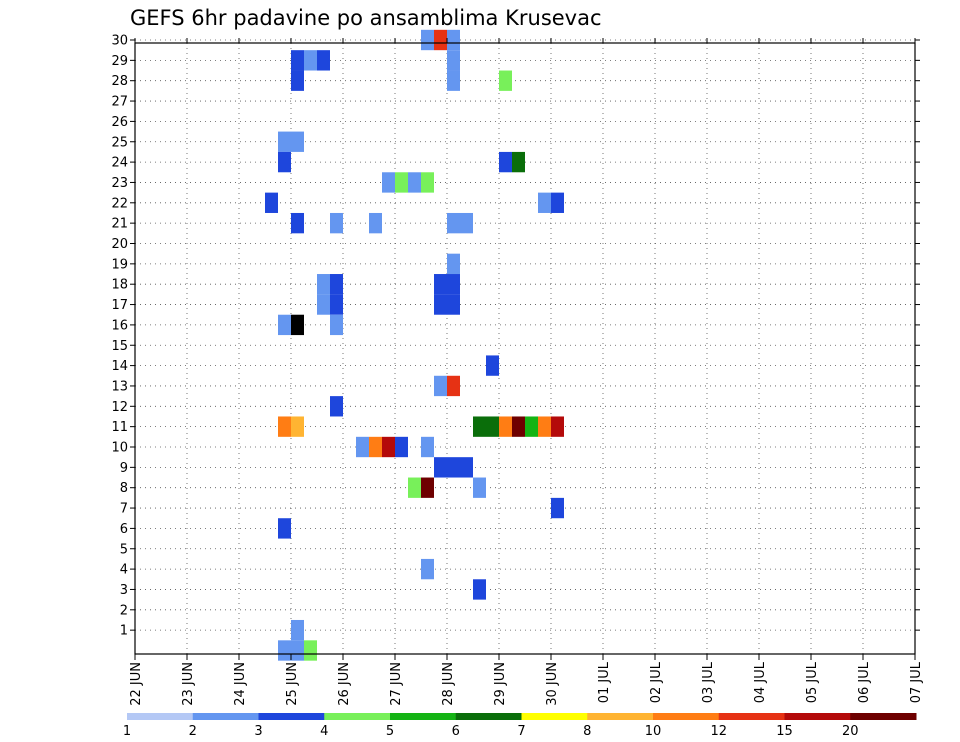 Image resolution: width=960 pixels, height=742 pixels. What do you see at coordinates (119, 244) in the screenshot?
I see `y-tick-label: 20` at bounding box center [119, 244].